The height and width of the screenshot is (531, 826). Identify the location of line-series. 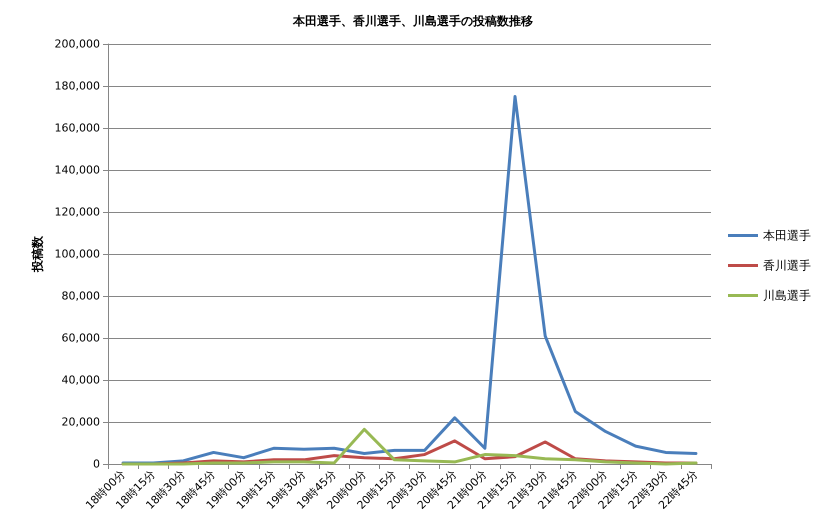
(410, 447).